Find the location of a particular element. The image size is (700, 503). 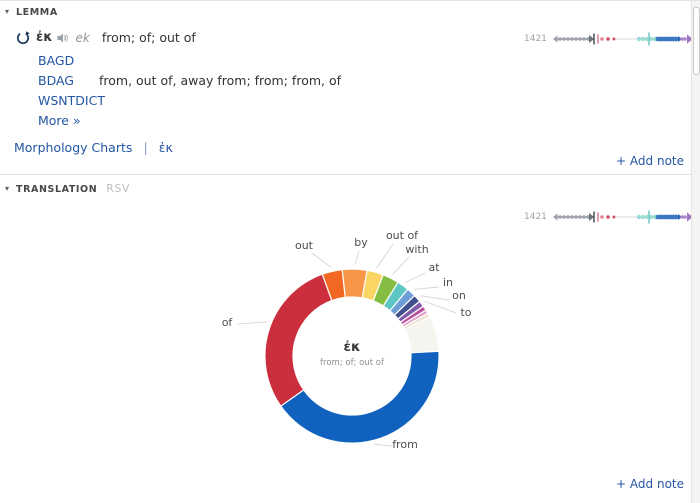

bible-version-label: RSV is located at coordinates (118, 188).